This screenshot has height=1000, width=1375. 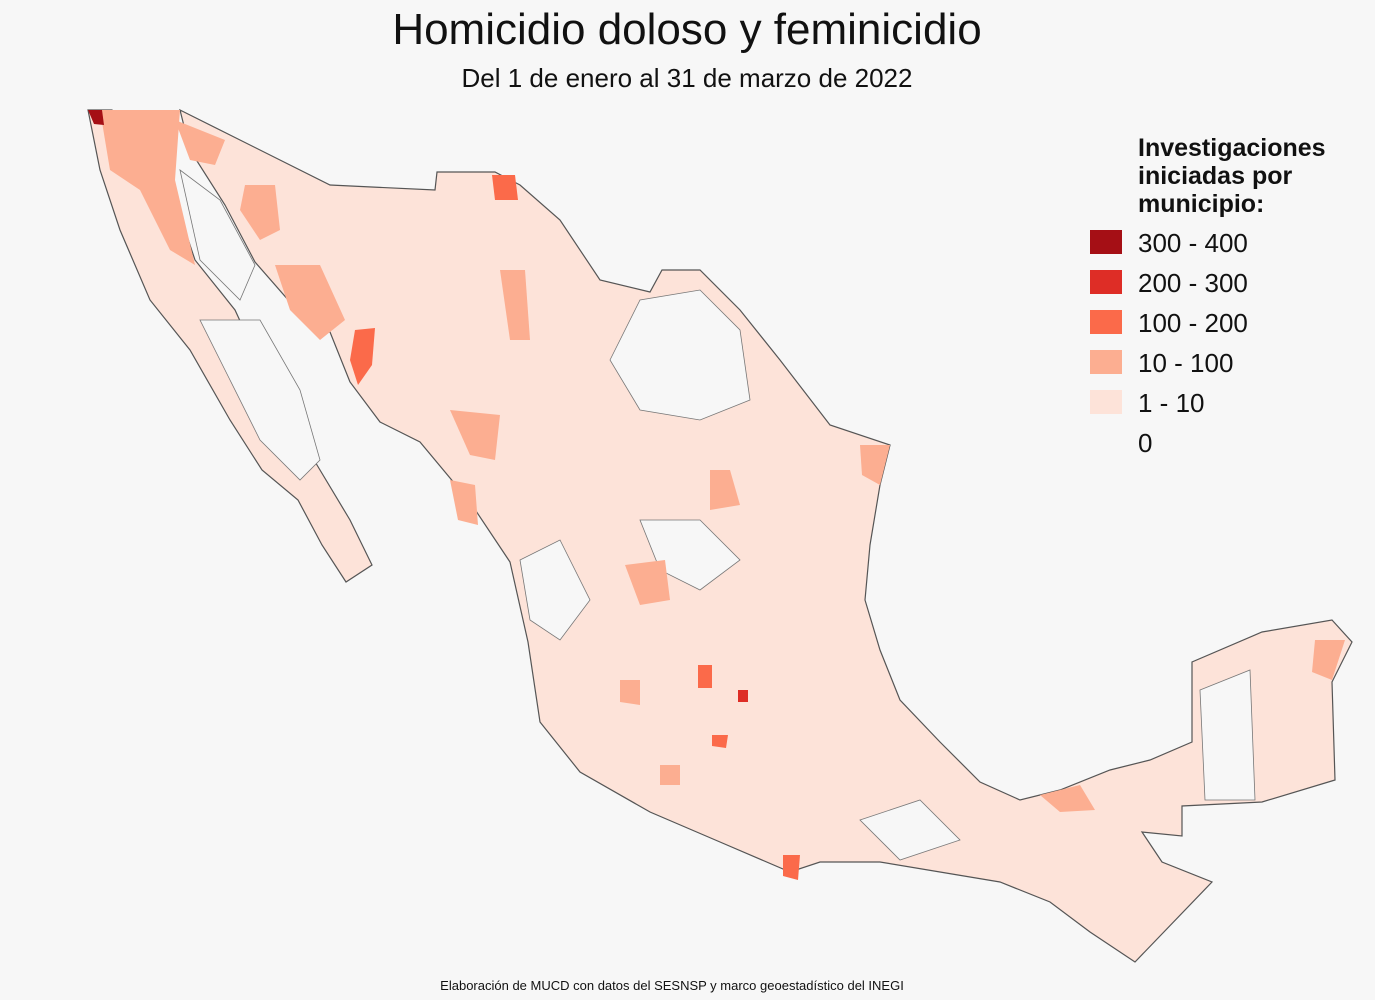 What do you see at coordinates (1193, 323) in the screenshot?
I see `legend-label: 100 - 200` at bounding box center [1193, 323].